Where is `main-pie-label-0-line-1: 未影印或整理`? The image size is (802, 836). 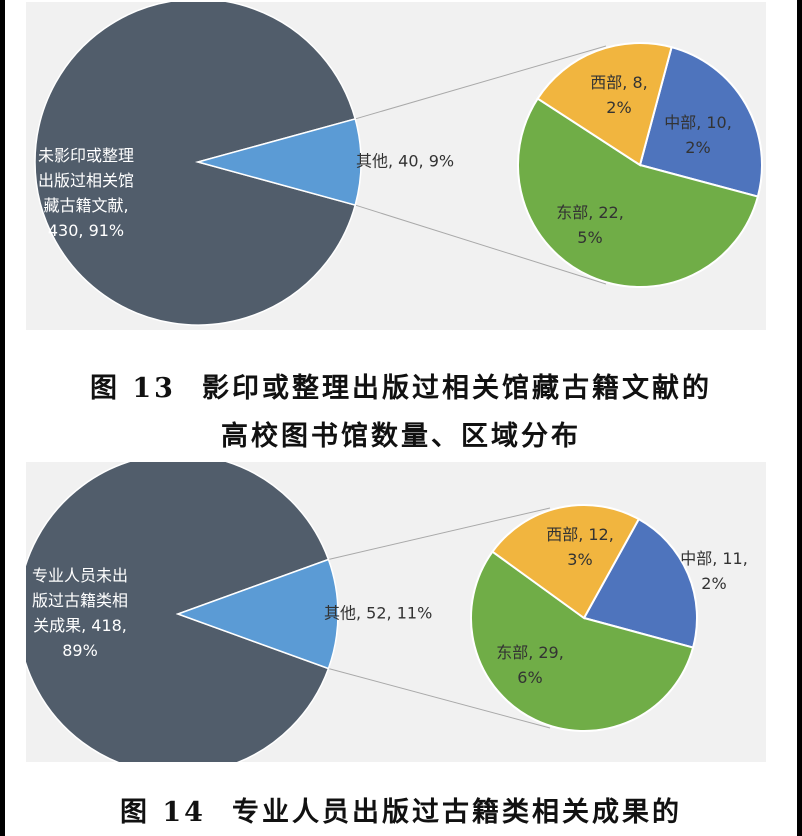 main-pie-label-0-line-1: 未影印或整理 is located at coordinates (86, 155).